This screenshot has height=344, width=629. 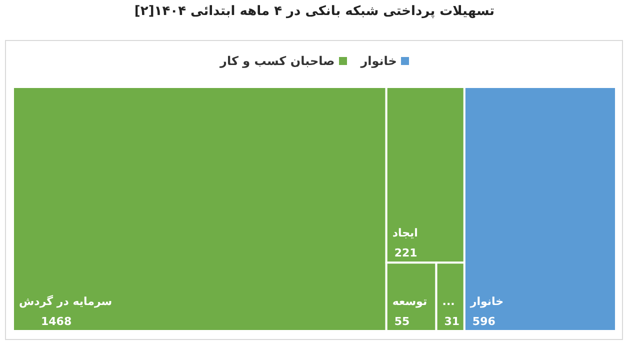 I want to click on legend-label: خانوار, so click(x=378, y=61).